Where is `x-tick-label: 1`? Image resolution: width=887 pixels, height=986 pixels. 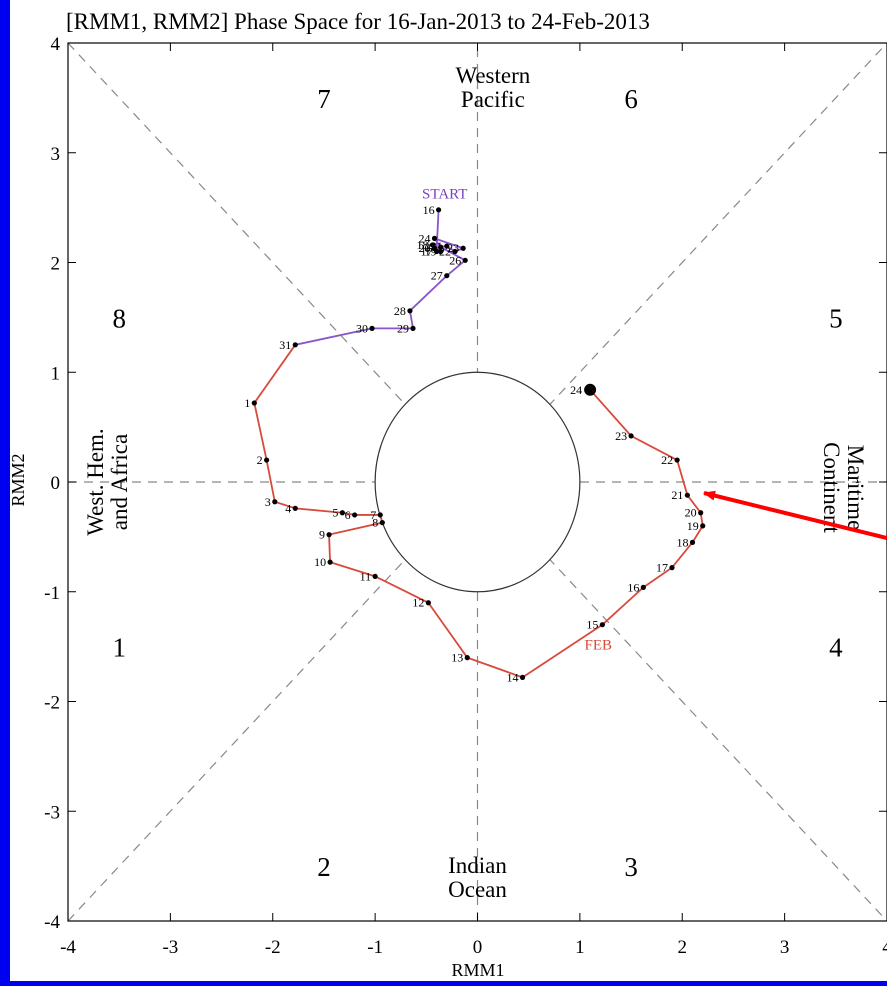
x-tick-label: 1 is located at coordinates (580, 947).